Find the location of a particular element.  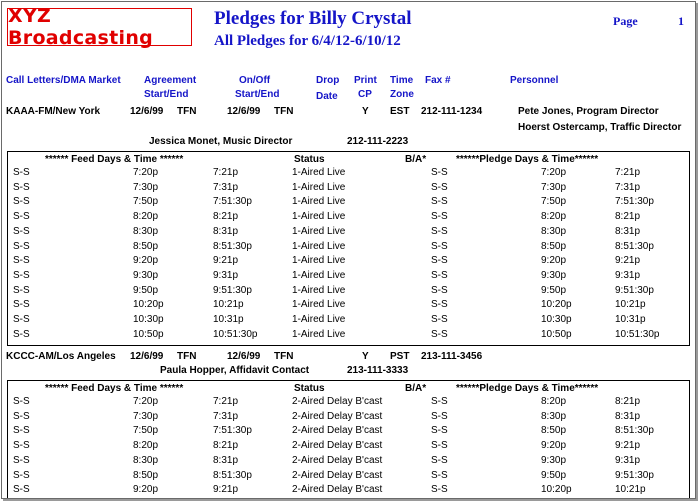

feed-end-time: 7:21p is located at coordinates (226, 172).